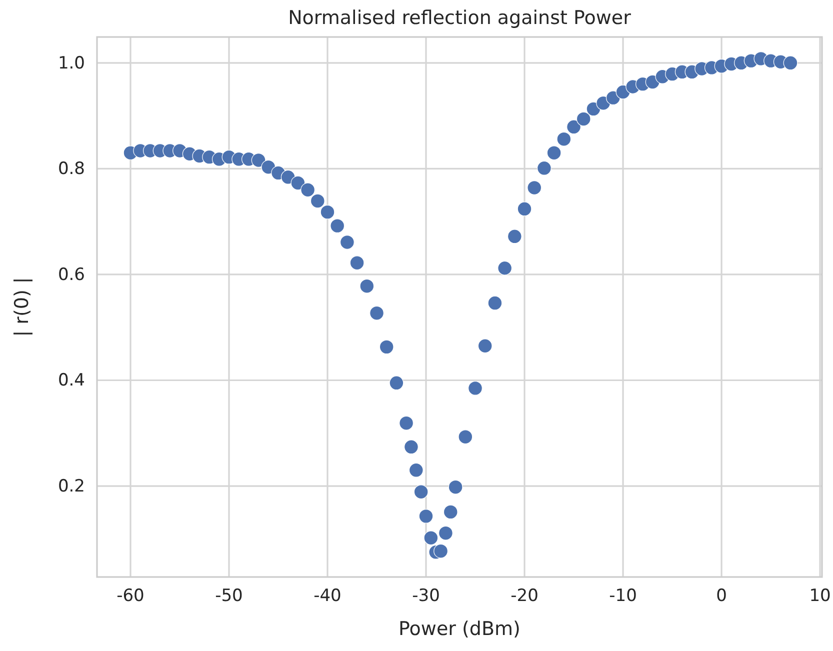 This screenshot has width=833, height=651. I want to click on y-tick-label: 0.8, so click(71, 169).